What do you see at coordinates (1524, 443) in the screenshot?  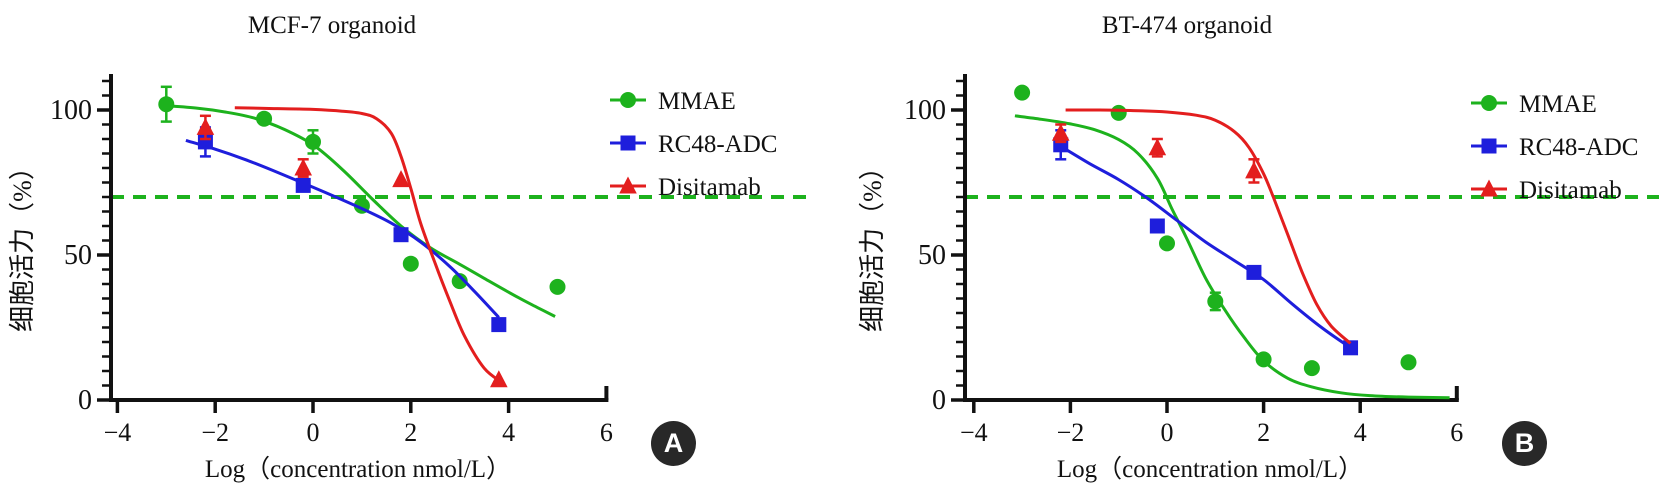 I see `panel-b-badge: B` at bounding box center [1524, 443].